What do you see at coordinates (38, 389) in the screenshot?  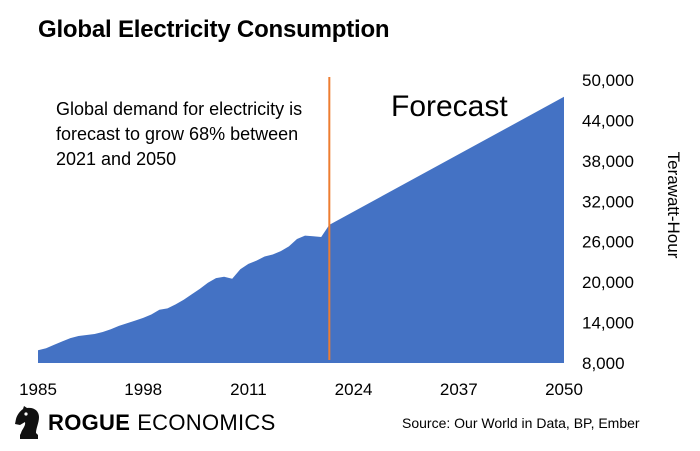 I see `x-tick-label: 1985` at bounding box center [38, 389].